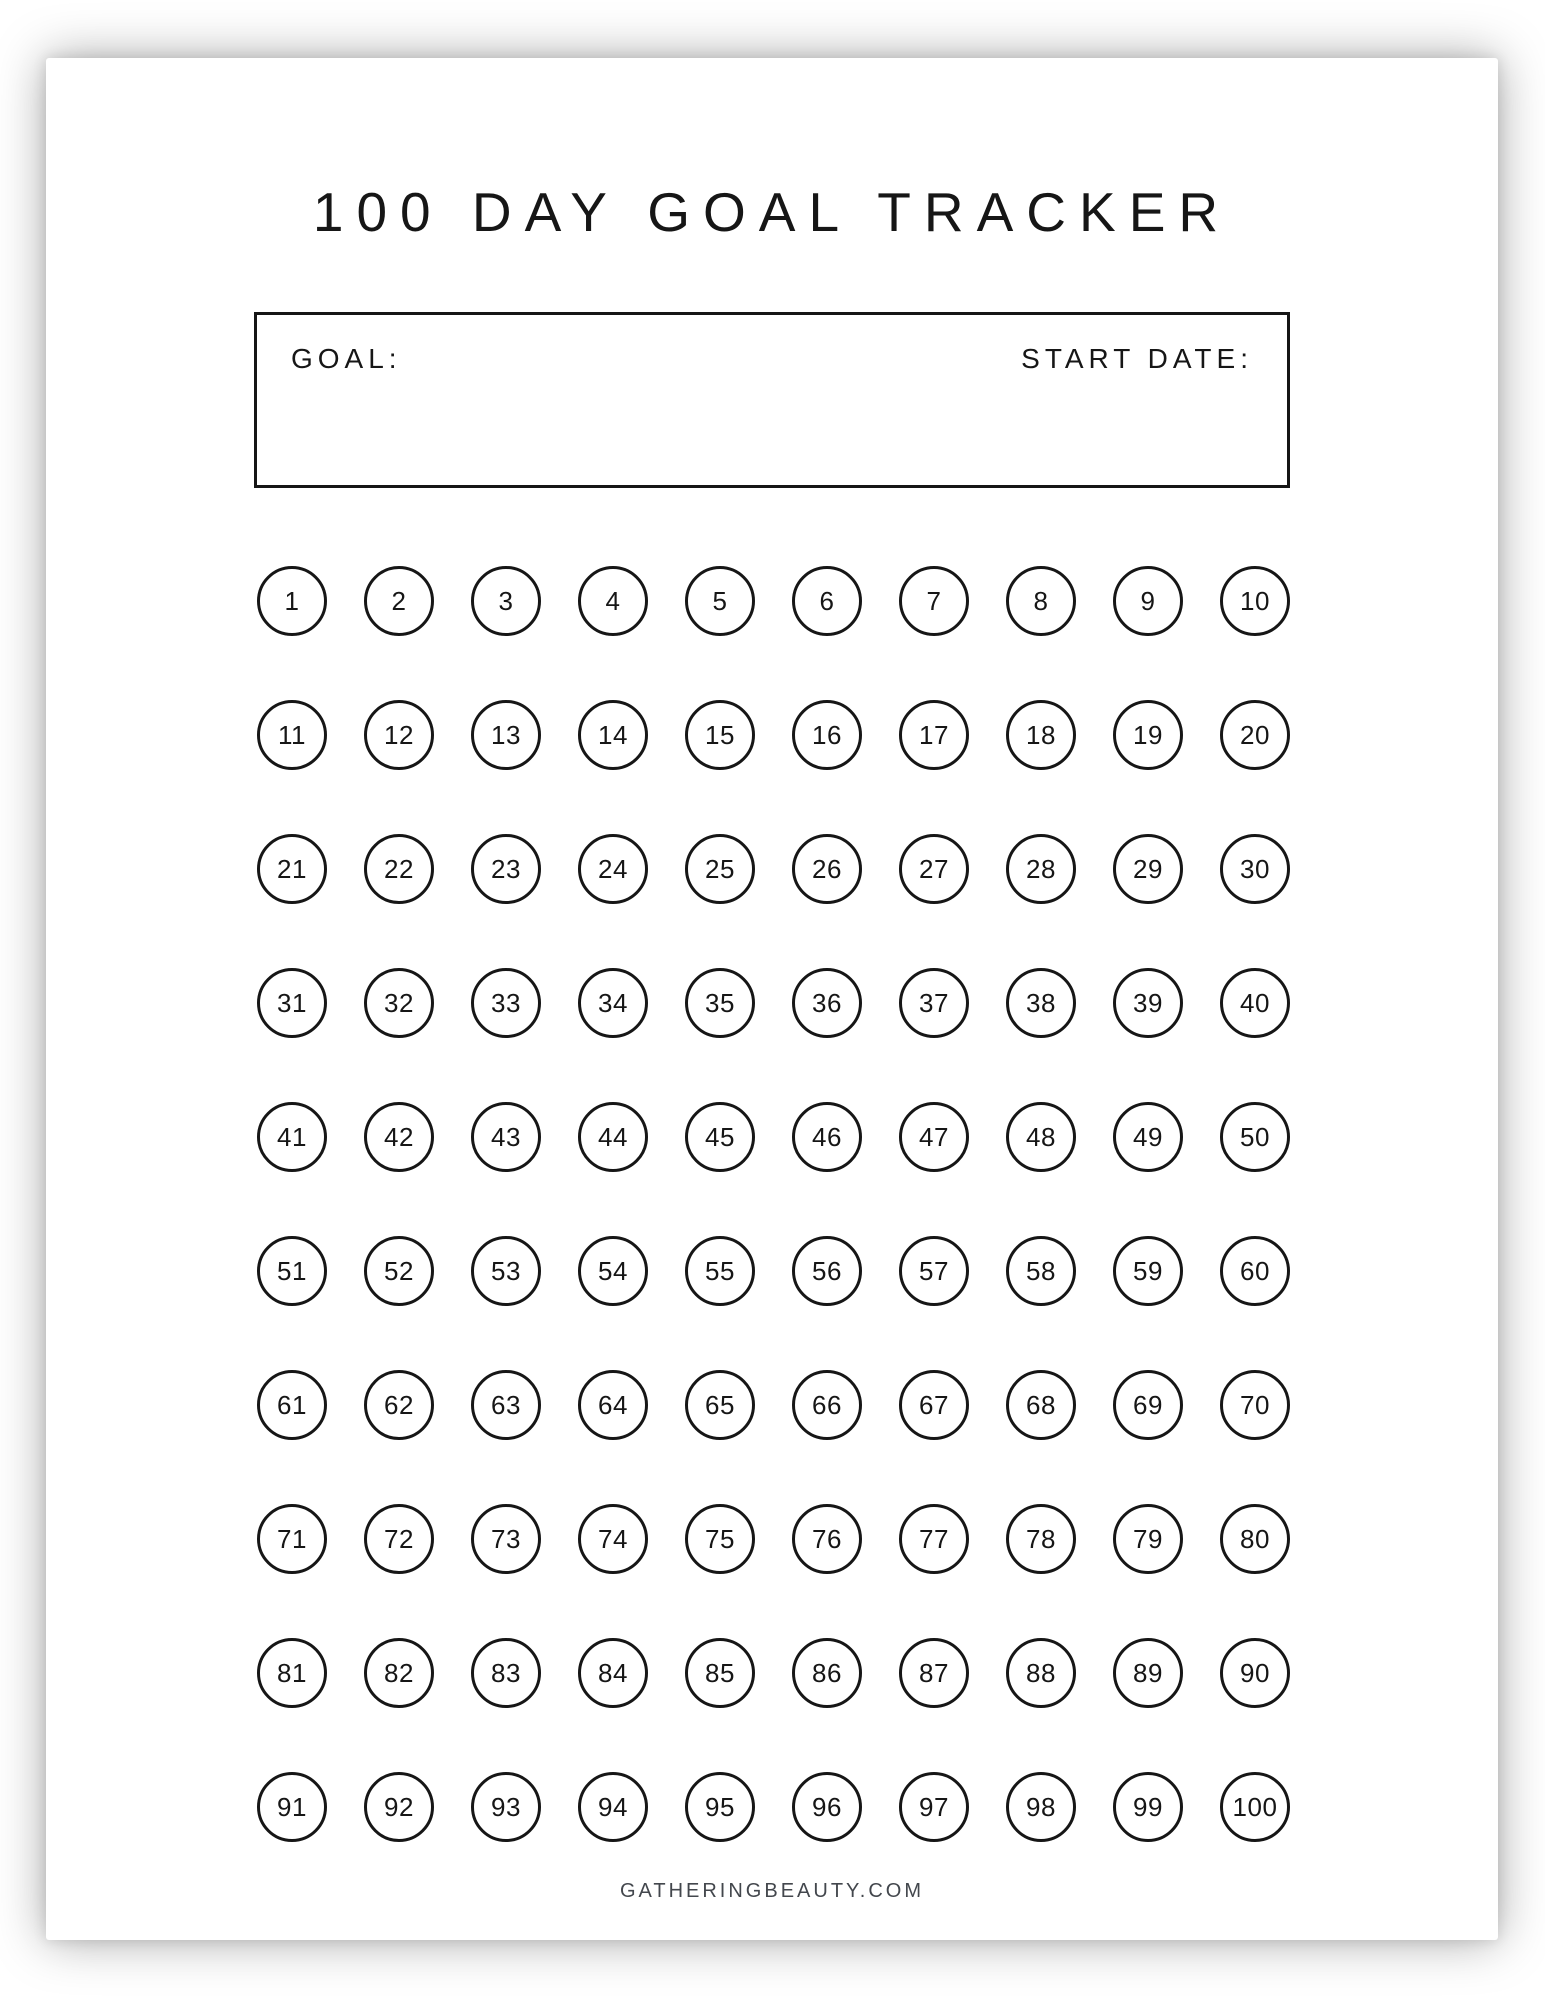  What do you see at coordinates (720, 1137) in the screenshot?
I see `day-circle: 45` at bounding box center [720, 1137].